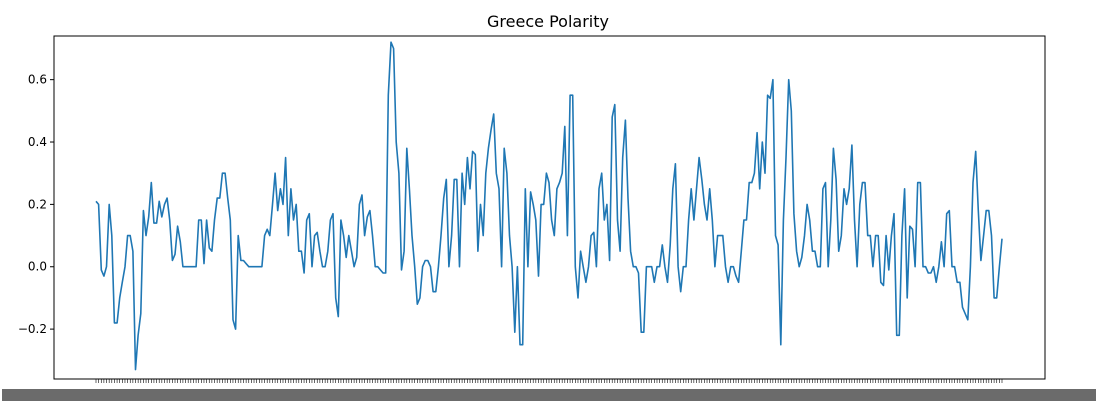  I want to click on y-tick-label: 0.4, so click(37, 142).